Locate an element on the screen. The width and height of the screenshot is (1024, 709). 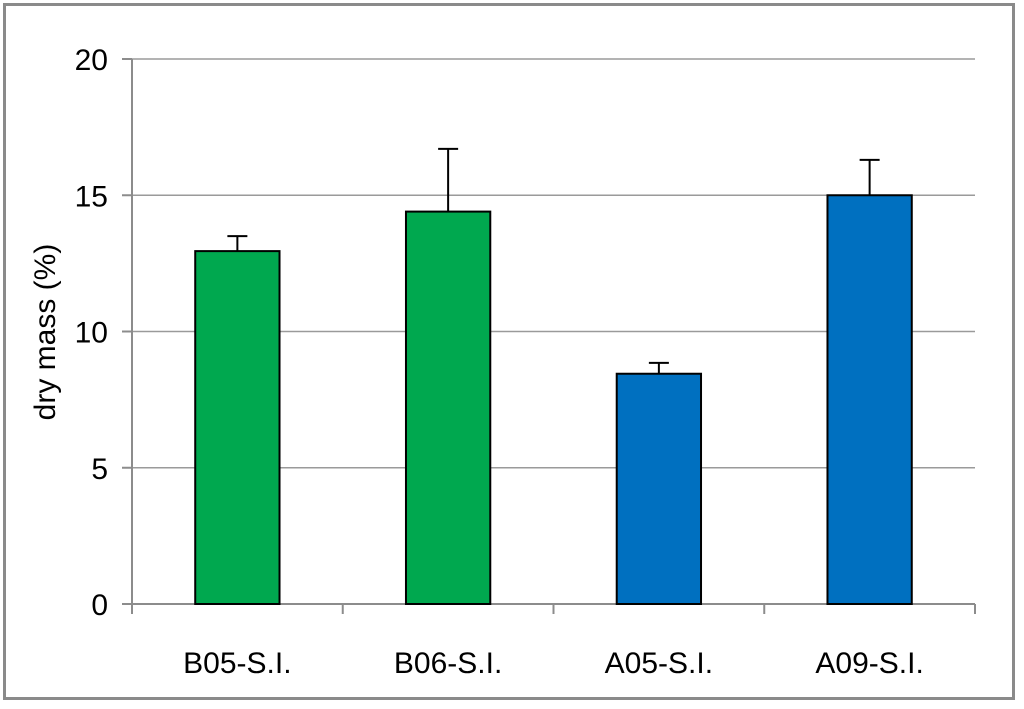
x-tick-label: A09-S.I. is located at coordinates (869, 663).